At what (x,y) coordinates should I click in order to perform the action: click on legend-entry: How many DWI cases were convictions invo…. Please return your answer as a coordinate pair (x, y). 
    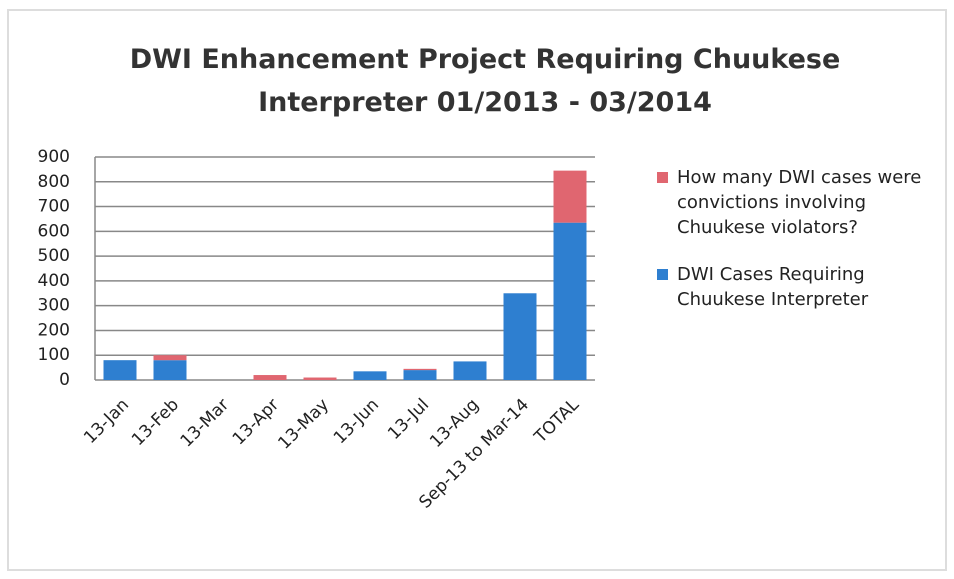
    Looking at the image, I should click on (795, 202).